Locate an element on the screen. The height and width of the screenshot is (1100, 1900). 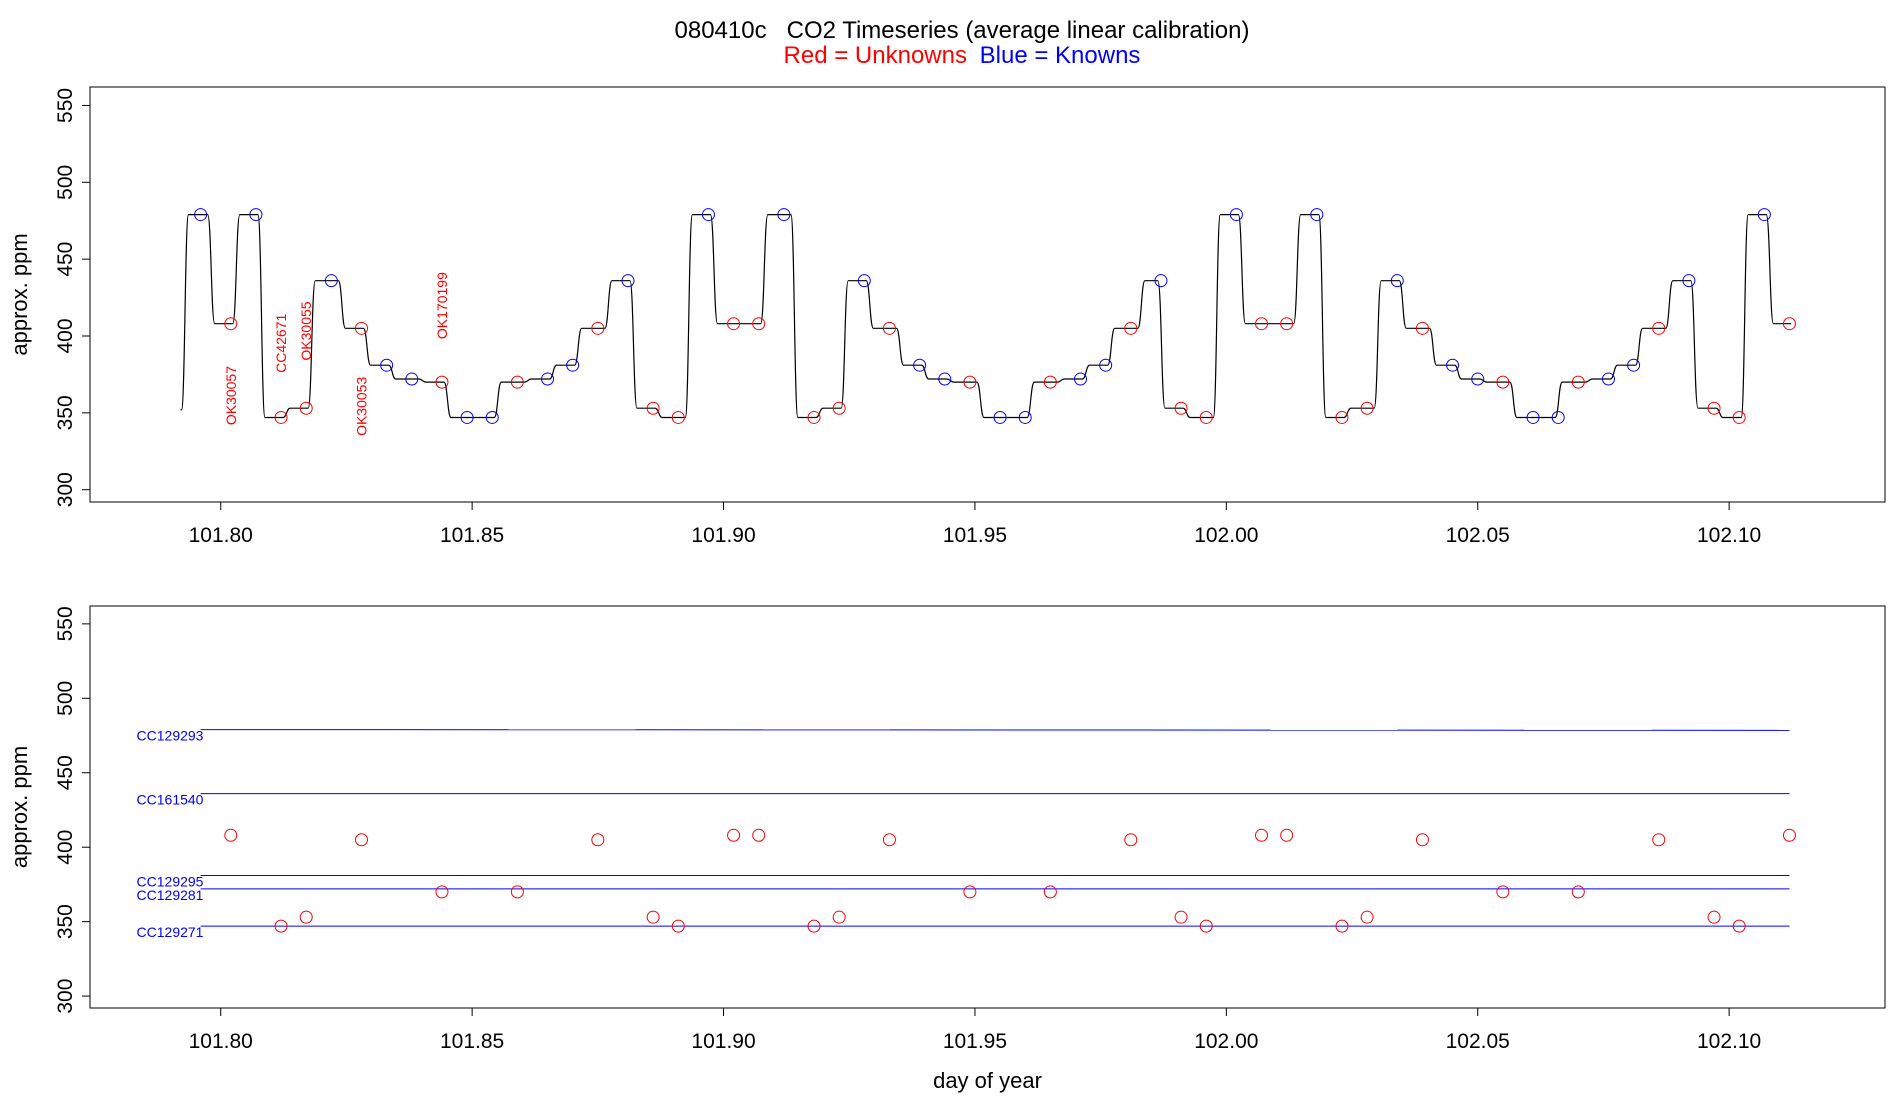
x-tick-label: 102.10 is located at coordinates (1729, 1041).